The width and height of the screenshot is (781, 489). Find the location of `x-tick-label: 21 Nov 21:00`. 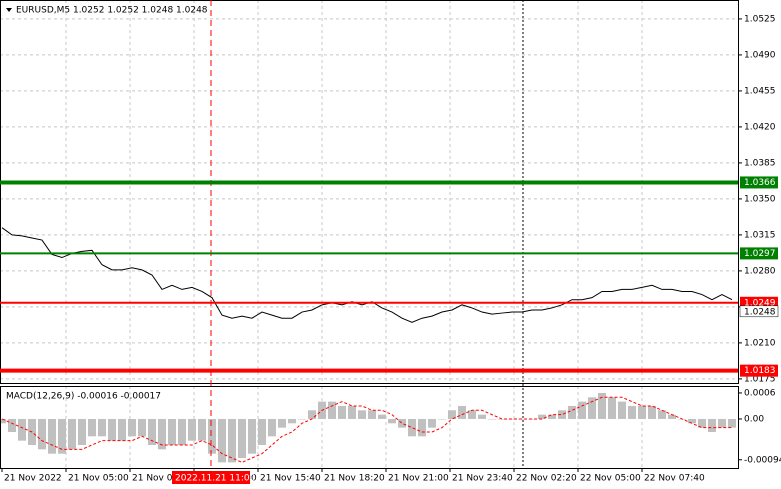

x-tick-label: 21 Nov 21:00 is located at coordinates (418, 479).